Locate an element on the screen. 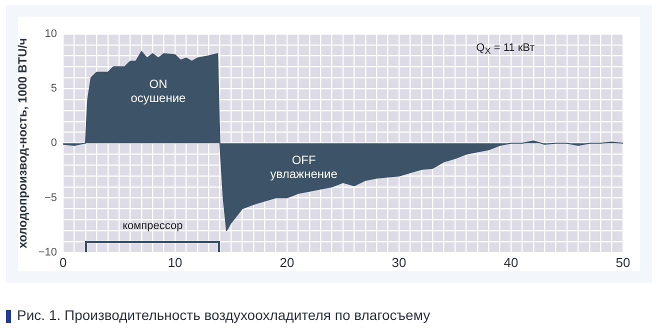 The image size is (659, 331). y-tick-label: −10 is located at coordinates (48, 252).